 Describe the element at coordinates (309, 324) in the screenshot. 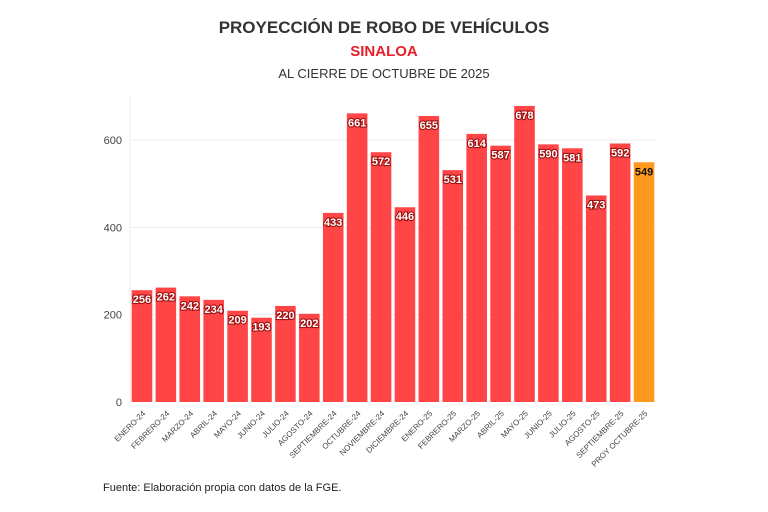

I see `data-label: 202` at that location.